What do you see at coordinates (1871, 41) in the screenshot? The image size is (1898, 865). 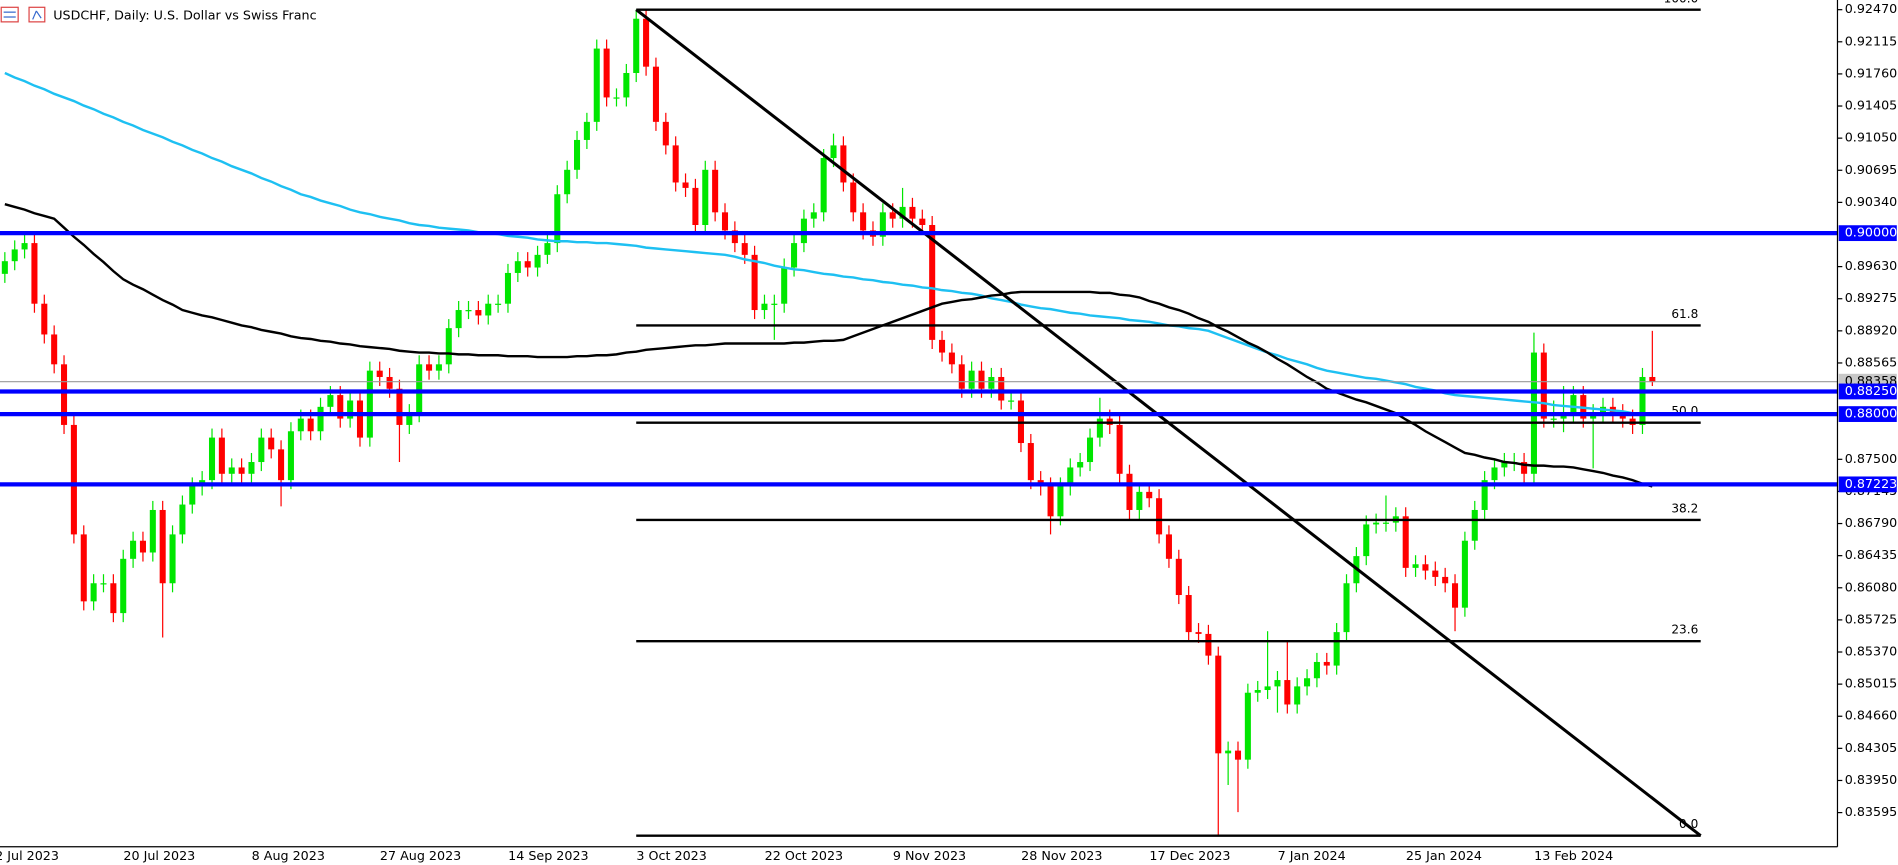 I see `y-tick-label: 0.92115` at bounding box center [1871, 41].